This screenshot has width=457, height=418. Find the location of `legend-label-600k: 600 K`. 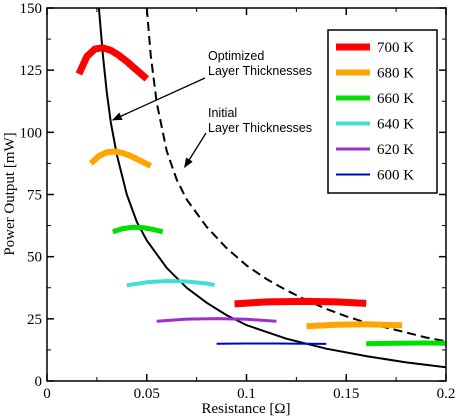

legend-label-600k: 600 K is located at coordinates (395, 176).